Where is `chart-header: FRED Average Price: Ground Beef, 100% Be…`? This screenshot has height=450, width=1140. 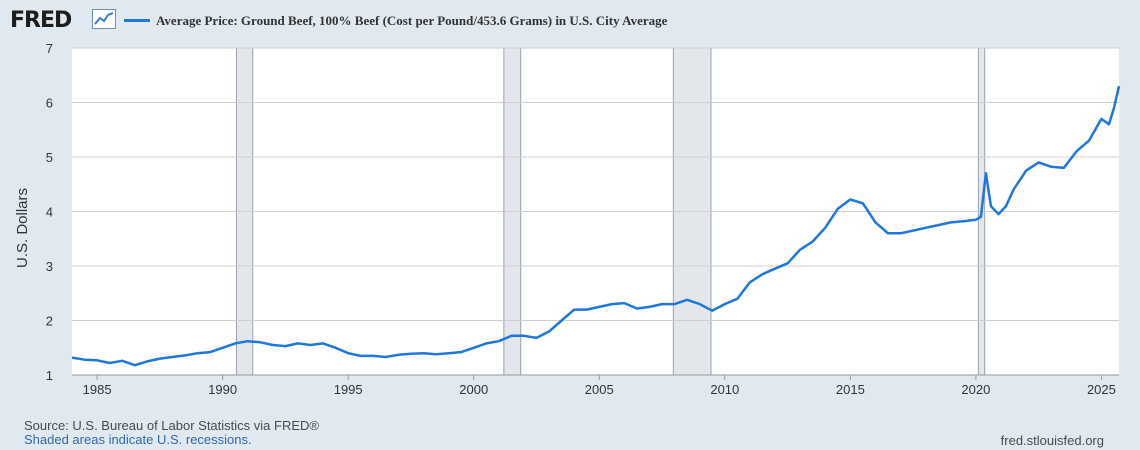
chart-header: FRED Average Price: Ground Beef, 100% Be… is located at coordinates (568, 21).